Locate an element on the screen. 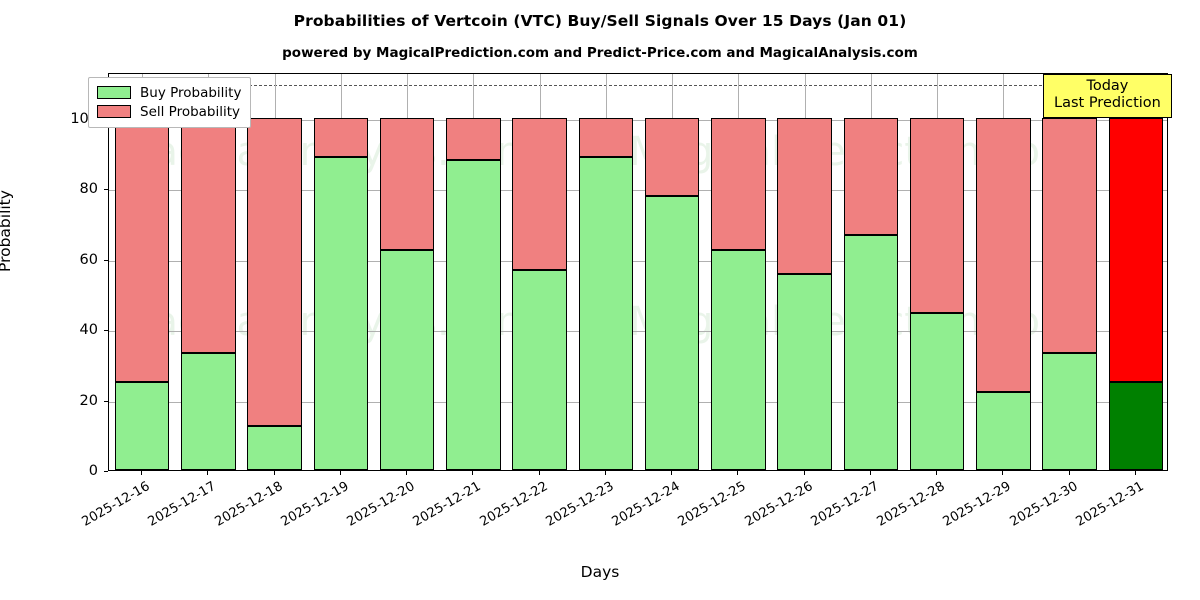 The image size is (1200, 600). chart-legend: Buy Probability Sell Probability is located at coordinates (170, 102).